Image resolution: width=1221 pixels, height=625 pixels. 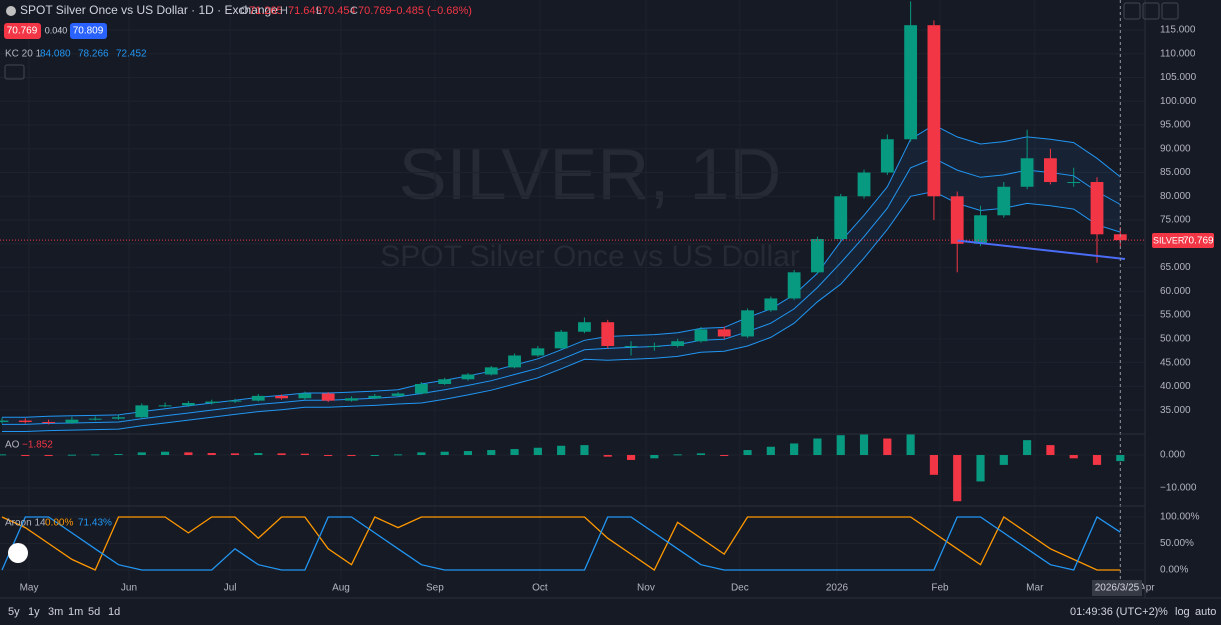 I want to click on kc-upper: 84.080, so click(x=55, y=54).